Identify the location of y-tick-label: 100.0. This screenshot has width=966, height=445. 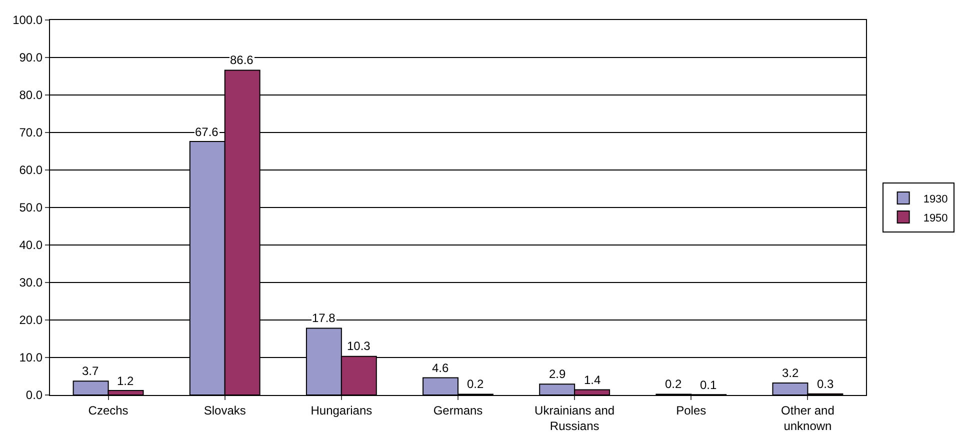
(27, 20).